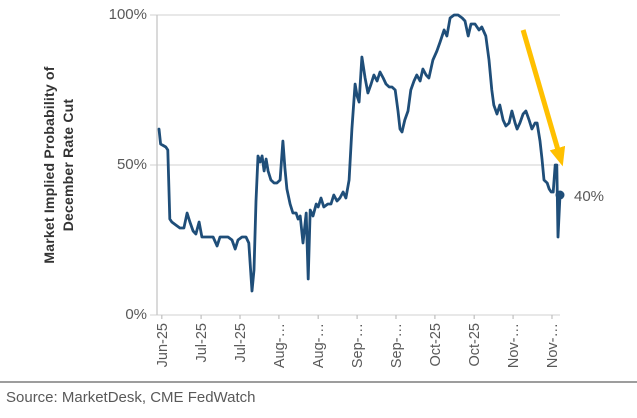 The width and height of the screenshot is (637, 418). I want to click on y-axis-title-line2: December Rate Cut, so click(68, 165).